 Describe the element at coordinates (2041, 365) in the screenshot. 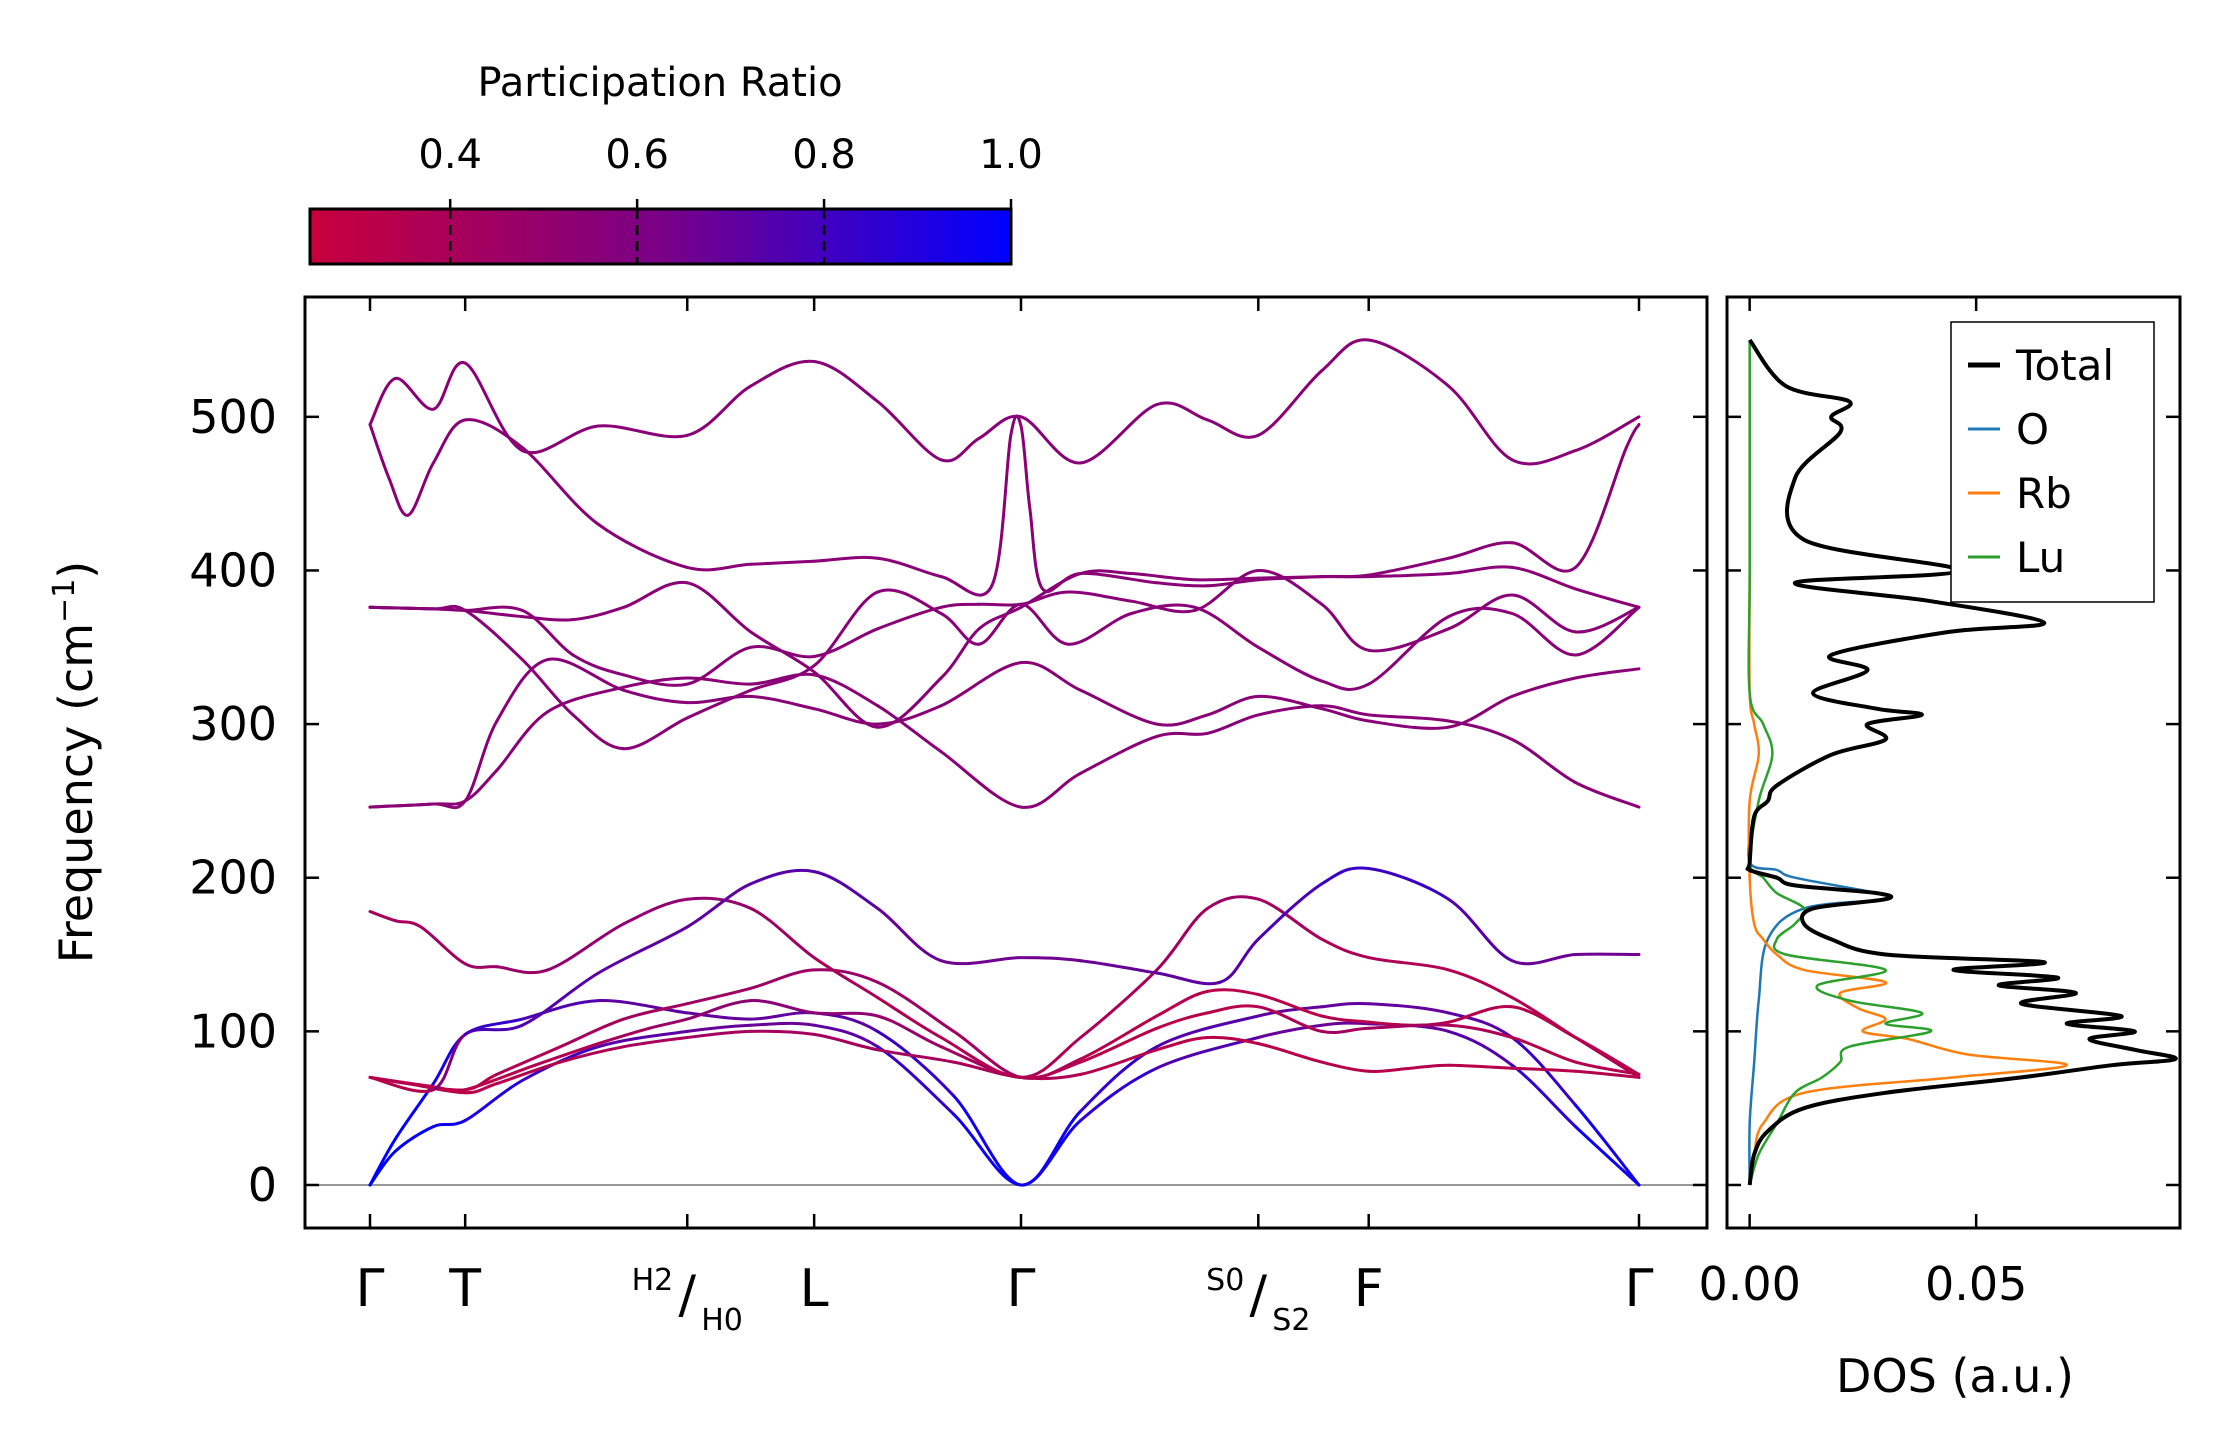

I see `legend-item-total: Total` at that location.